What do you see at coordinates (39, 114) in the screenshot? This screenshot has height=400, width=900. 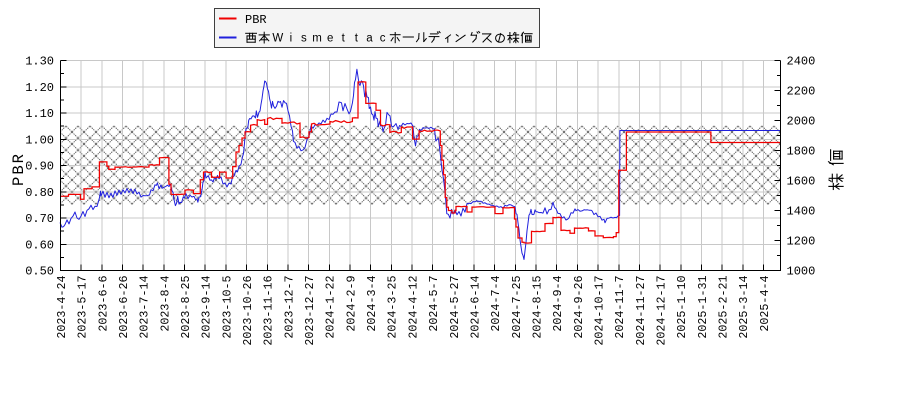 I see `svg-text: 1.10` at bounding box center [39, 114].